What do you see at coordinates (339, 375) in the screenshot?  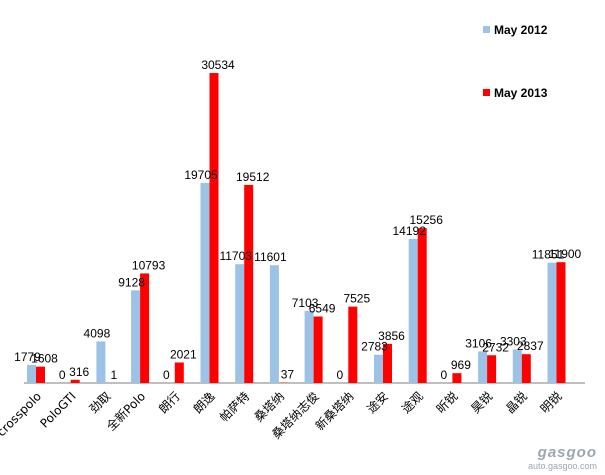 I see `value-label-2012-9: 0` at bounding box center [339, 375].